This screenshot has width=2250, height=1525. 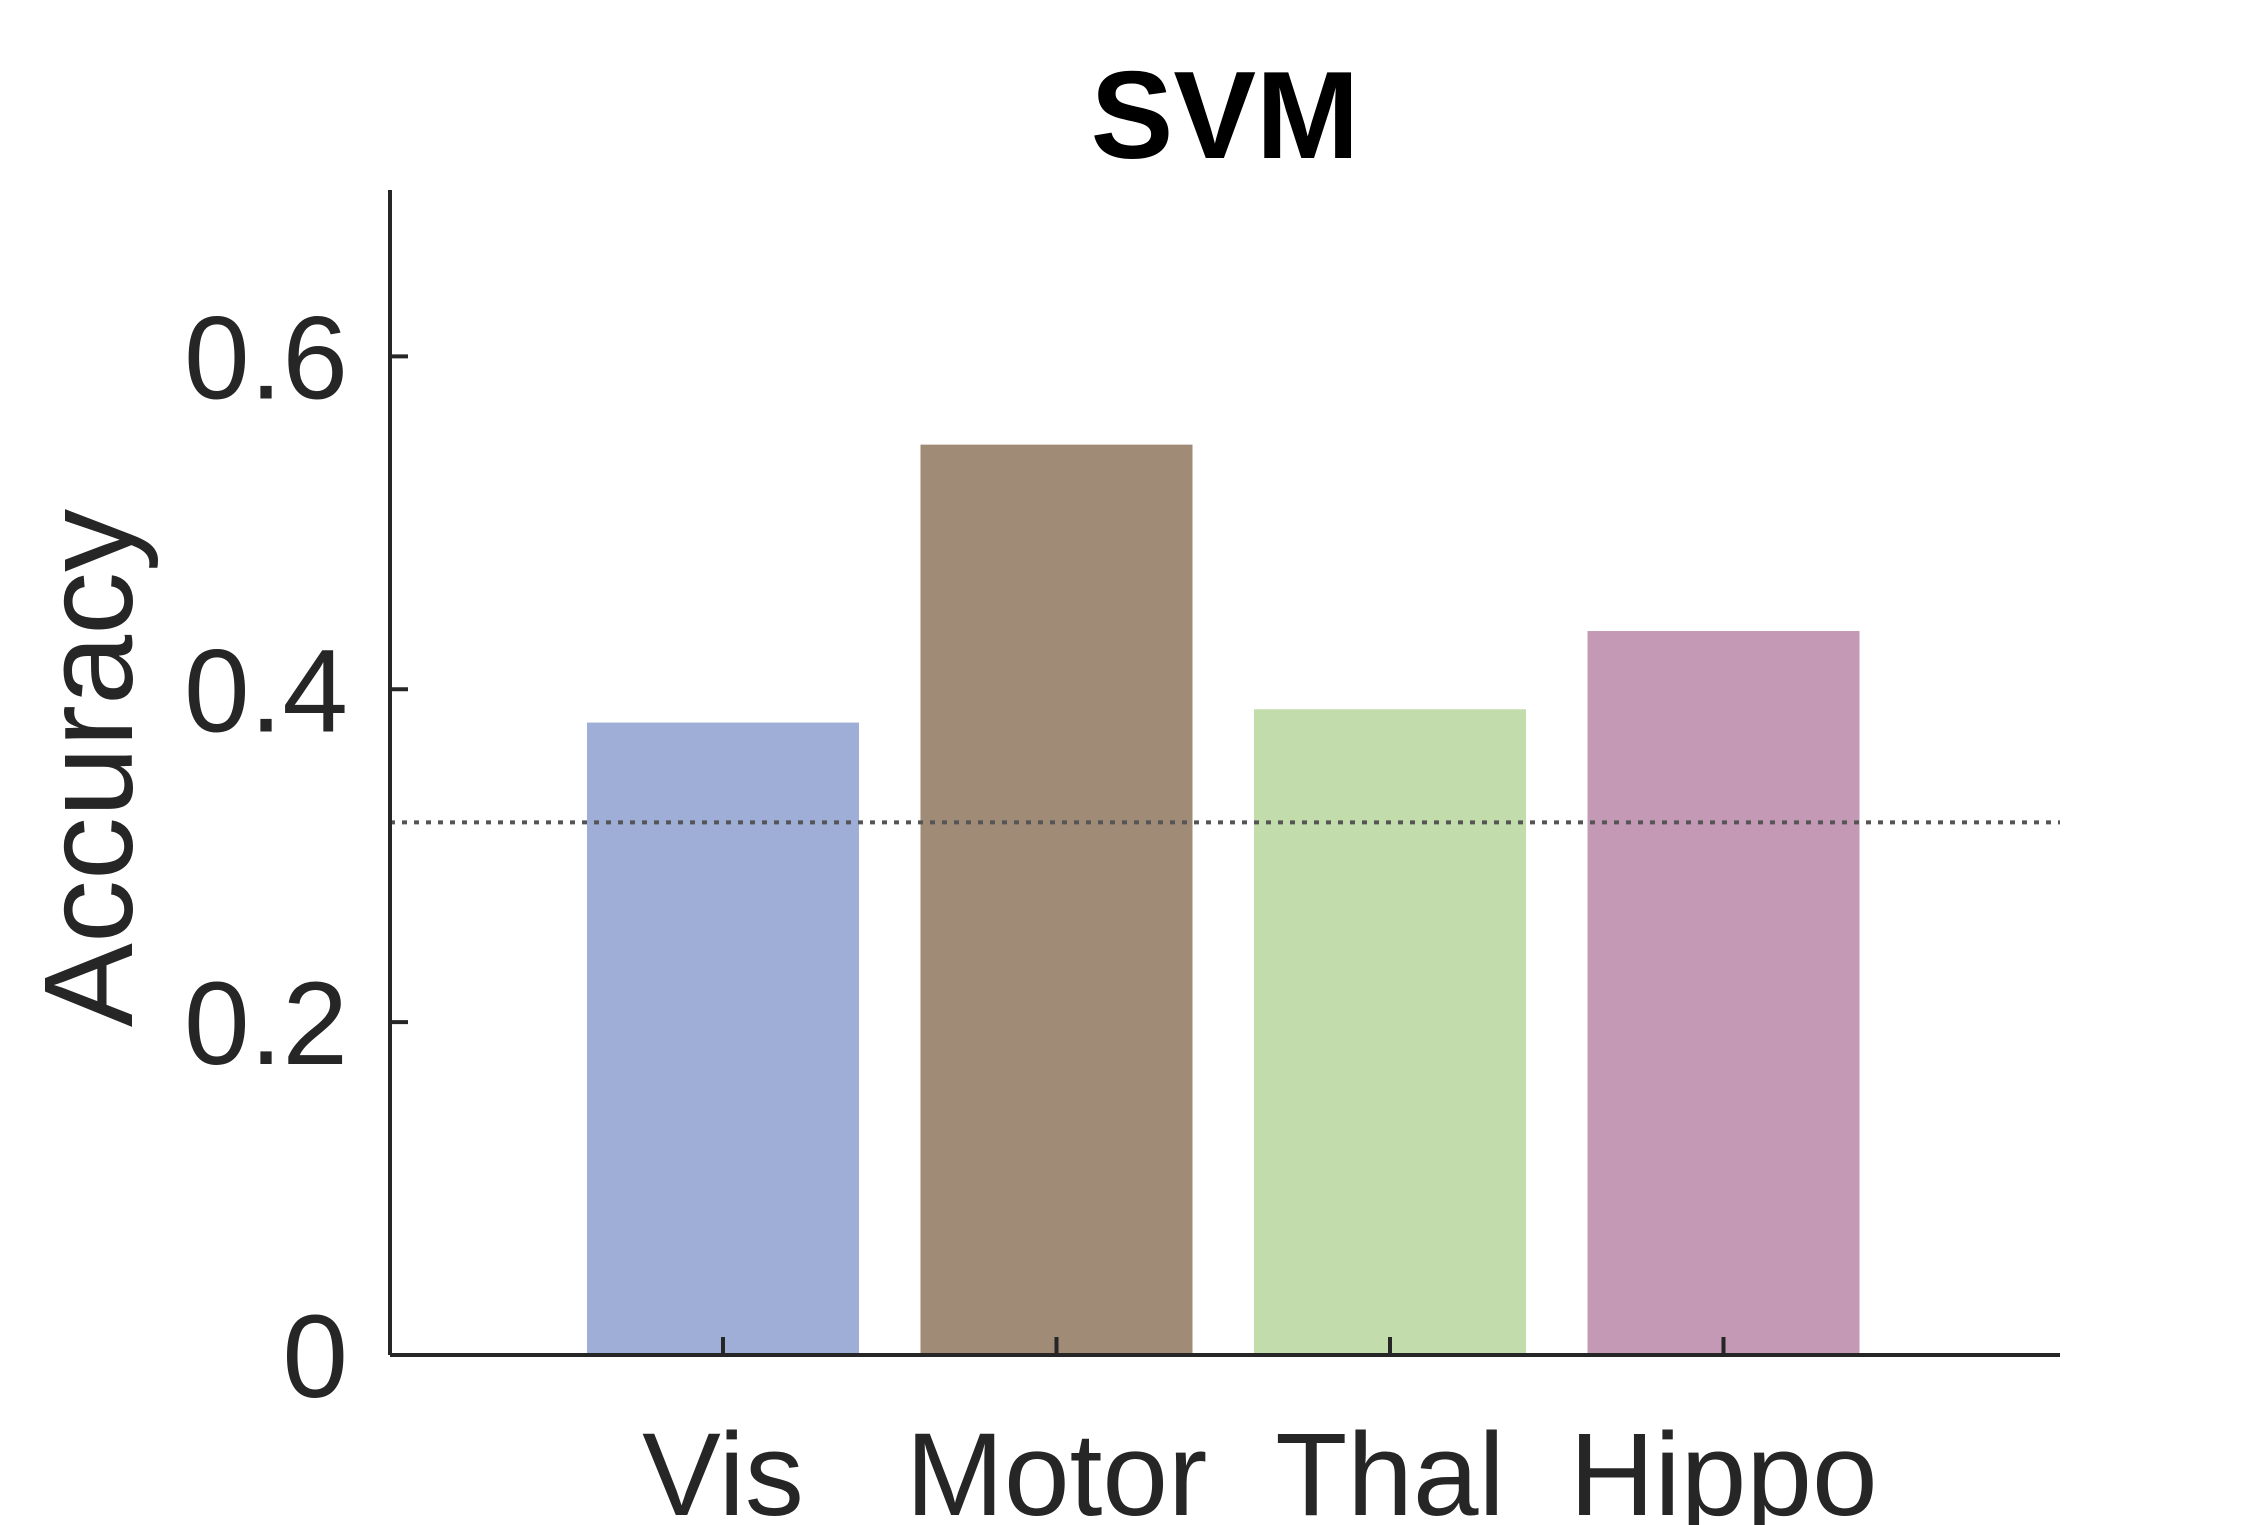 I want to click on x-tick-label-thal: Thal, so click(x=1390, y=1467).